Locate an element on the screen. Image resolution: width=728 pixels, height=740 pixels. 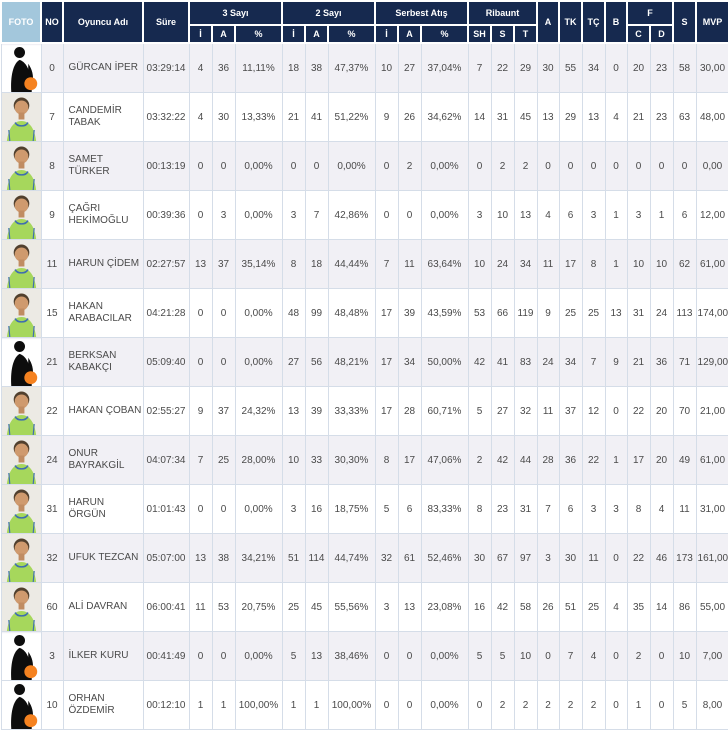
stat-cell-p2p: 18,75% is located at coordinates (351, 509).